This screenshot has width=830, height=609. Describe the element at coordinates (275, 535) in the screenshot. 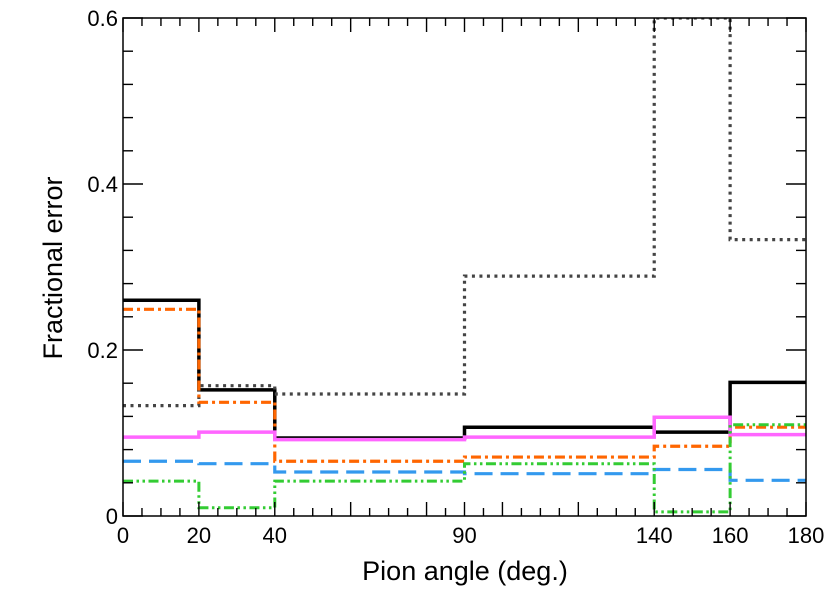

I see `x-tick-label: 40` at that location.